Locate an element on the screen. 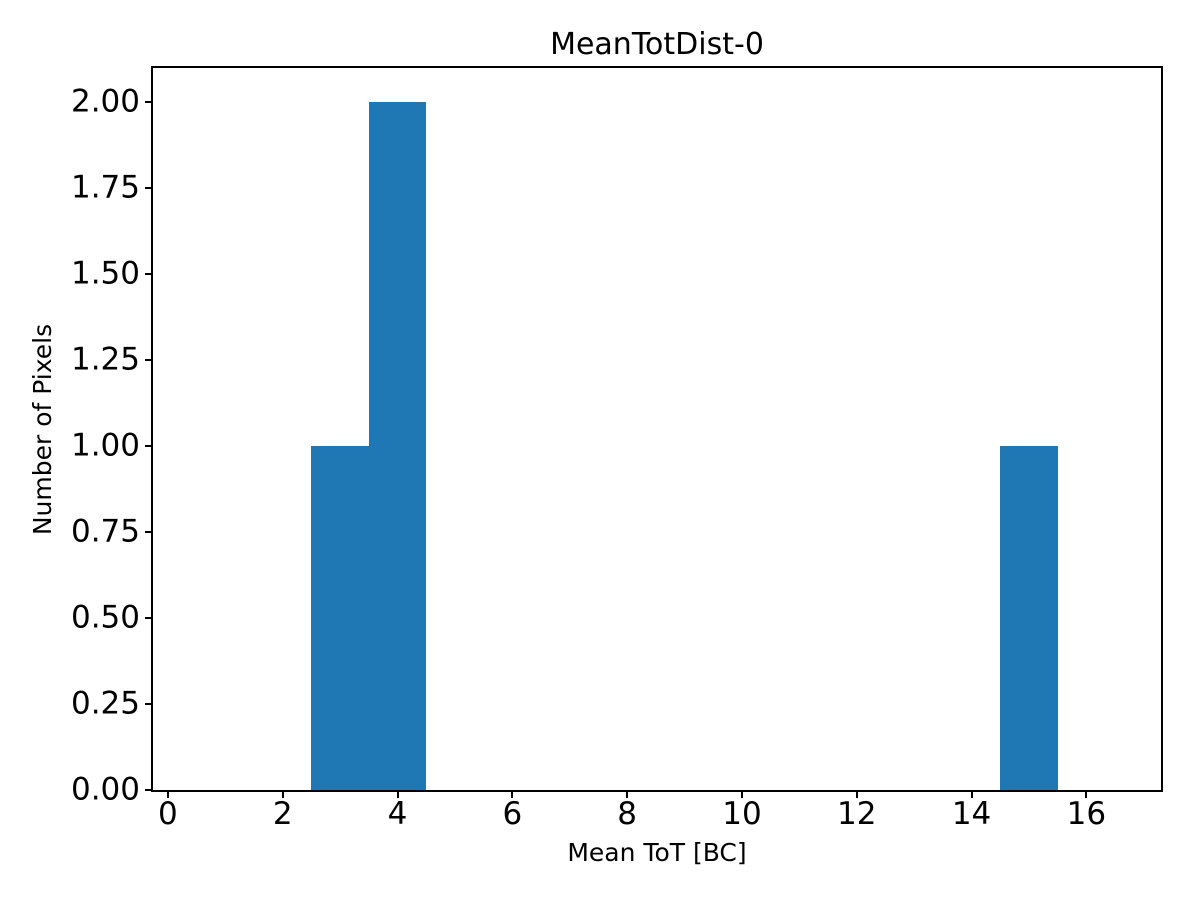 The height and width of the screenshot is (900, 1200). y-tick-label: 2.00 is located at coordinates (105, 101).